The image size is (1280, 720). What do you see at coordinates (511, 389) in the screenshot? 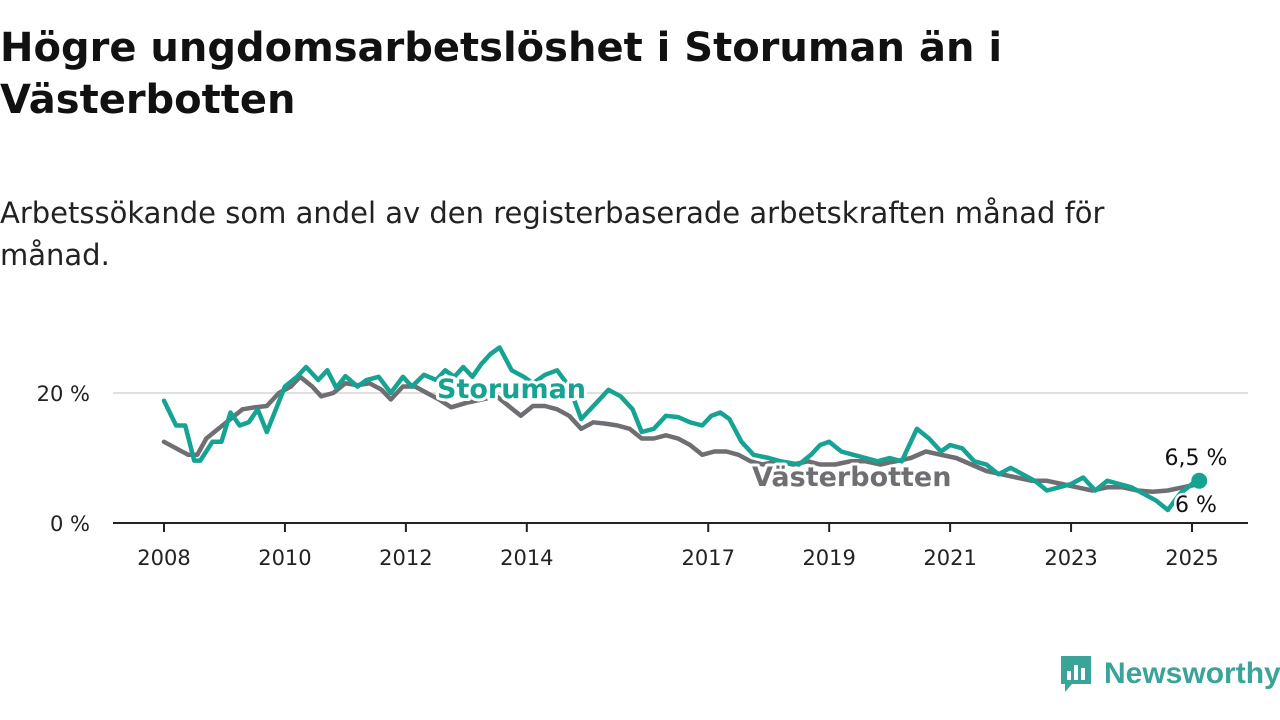
I see `series-label: Storuman` at bounding box center [511, 389].